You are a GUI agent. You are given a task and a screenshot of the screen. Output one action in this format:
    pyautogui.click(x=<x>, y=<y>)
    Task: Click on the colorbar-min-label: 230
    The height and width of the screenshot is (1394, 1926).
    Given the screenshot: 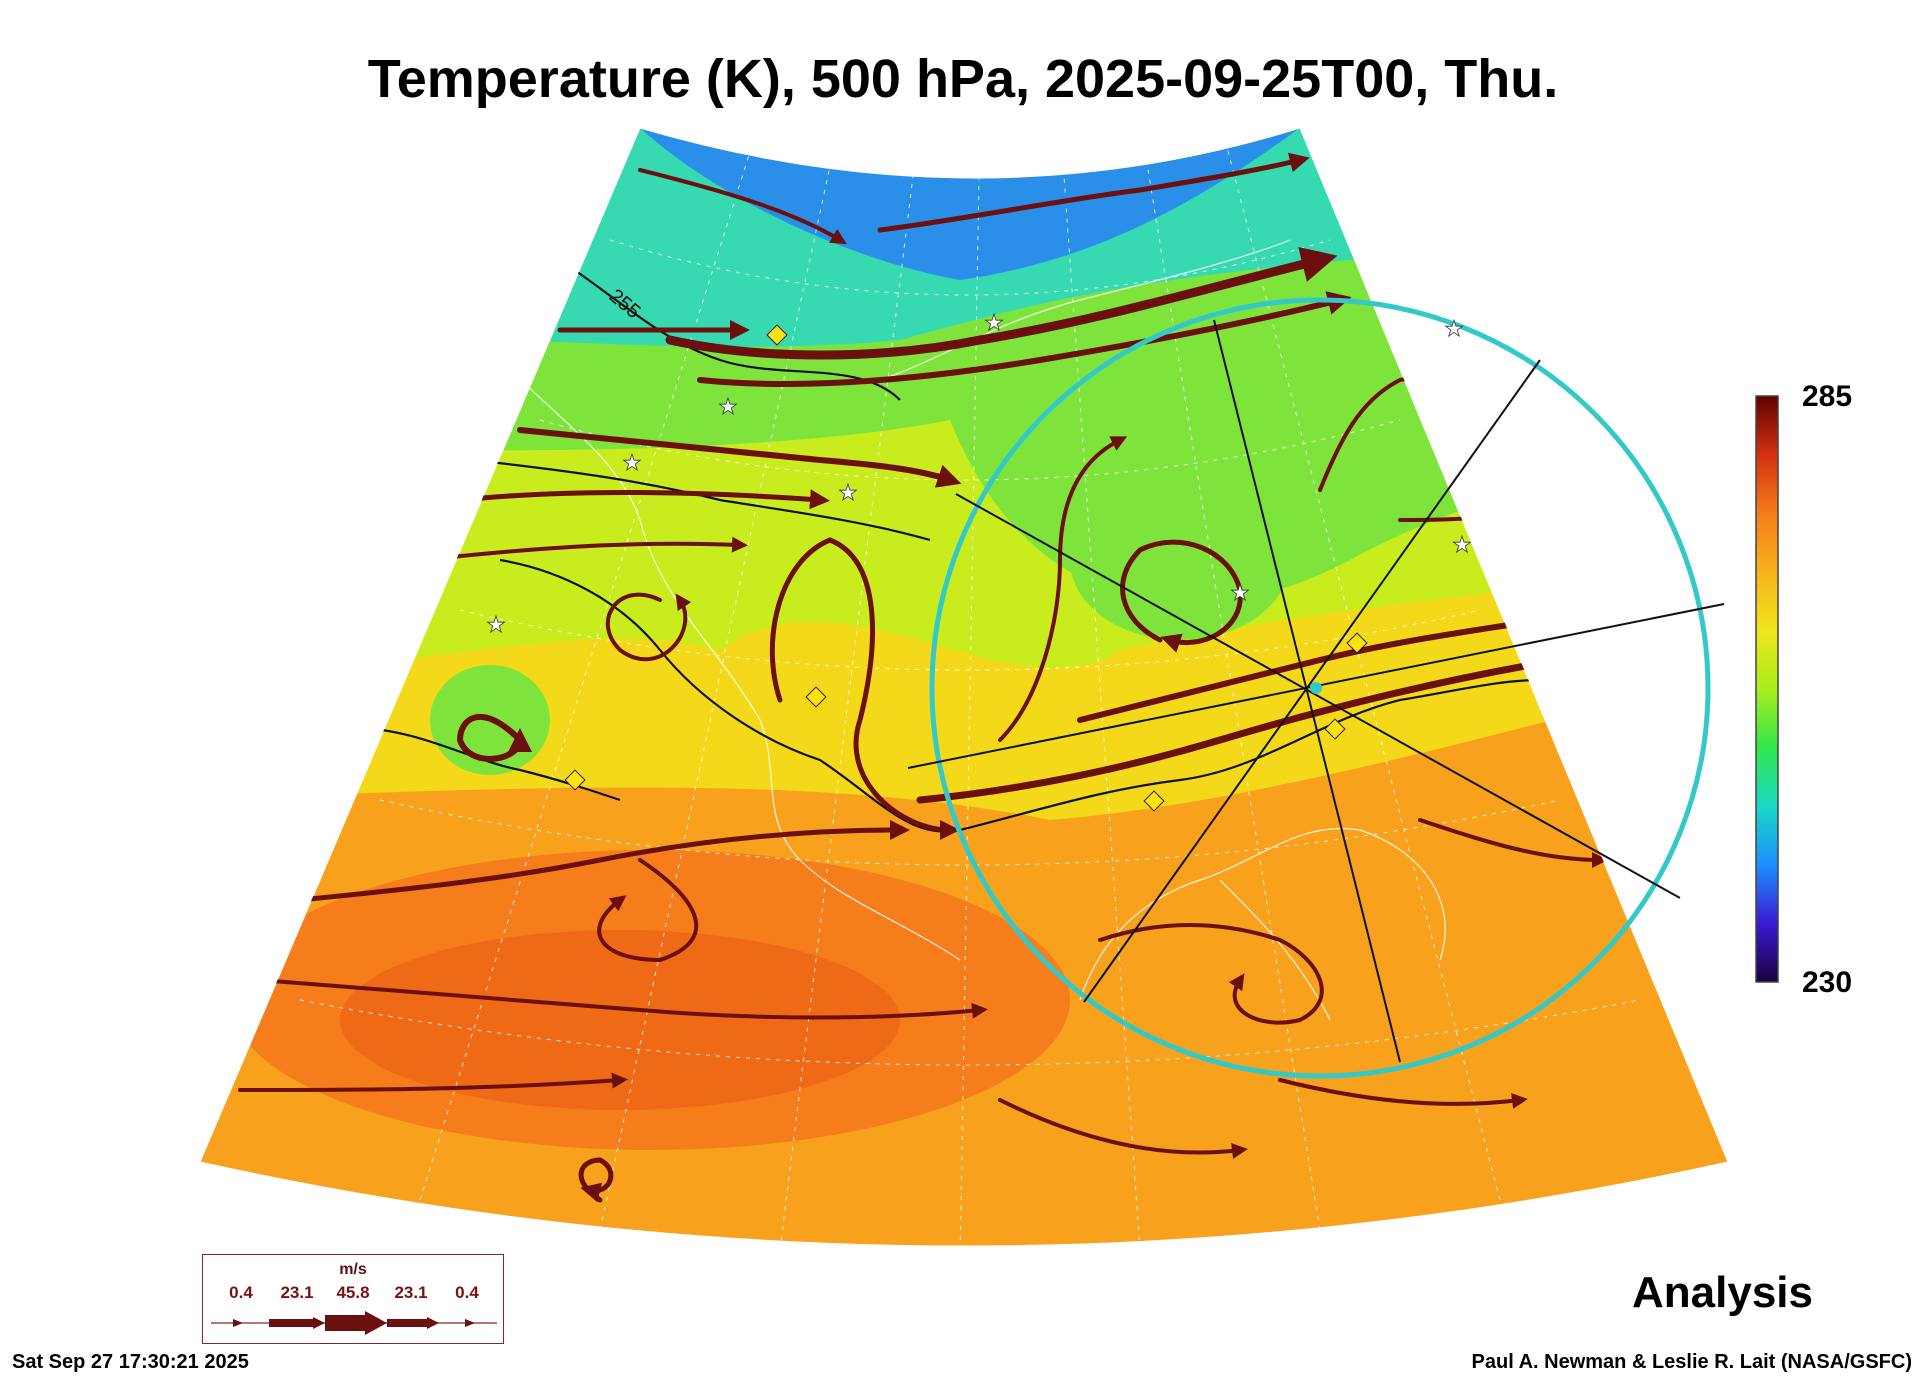 What is the action you would take?
    pyautogui.click(x=1827, y=982)
    